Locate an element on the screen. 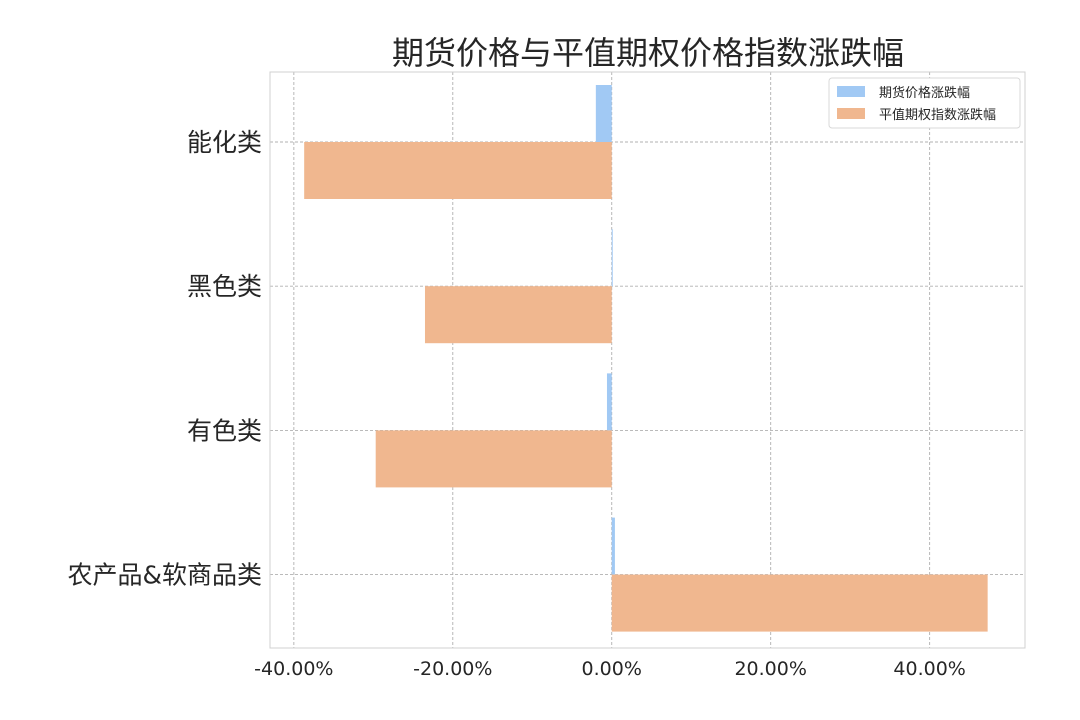 Image resolution: width=1080 pixels, height=720 pixels. legend-label: 平值期权指数涨跌幅 is located at coordinates (937, 115).